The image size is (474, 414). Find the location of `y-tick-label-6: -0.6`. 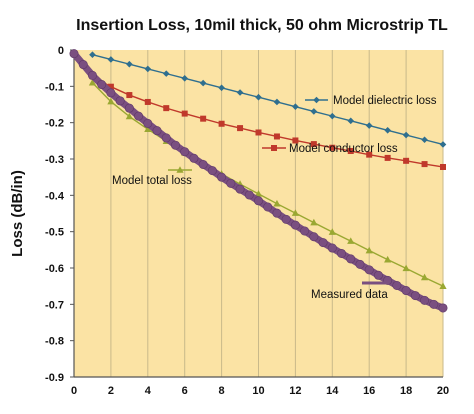

y-tick-label-6: -0.6 is located at coordinates (54, 269).